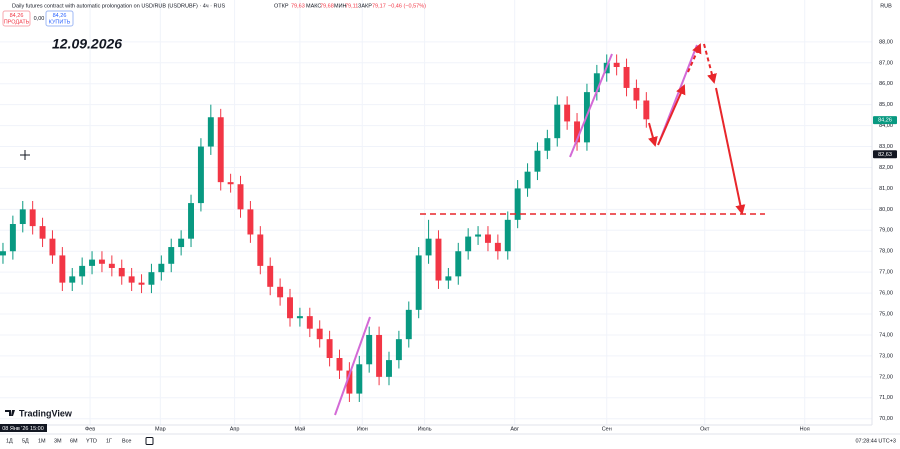 This screenshot has width=900, height=449. What do you see at coordinates (407, 6) in the screenshot?
I see `change: −0,46 (−0,57%)` at bounding box center [407, 6].